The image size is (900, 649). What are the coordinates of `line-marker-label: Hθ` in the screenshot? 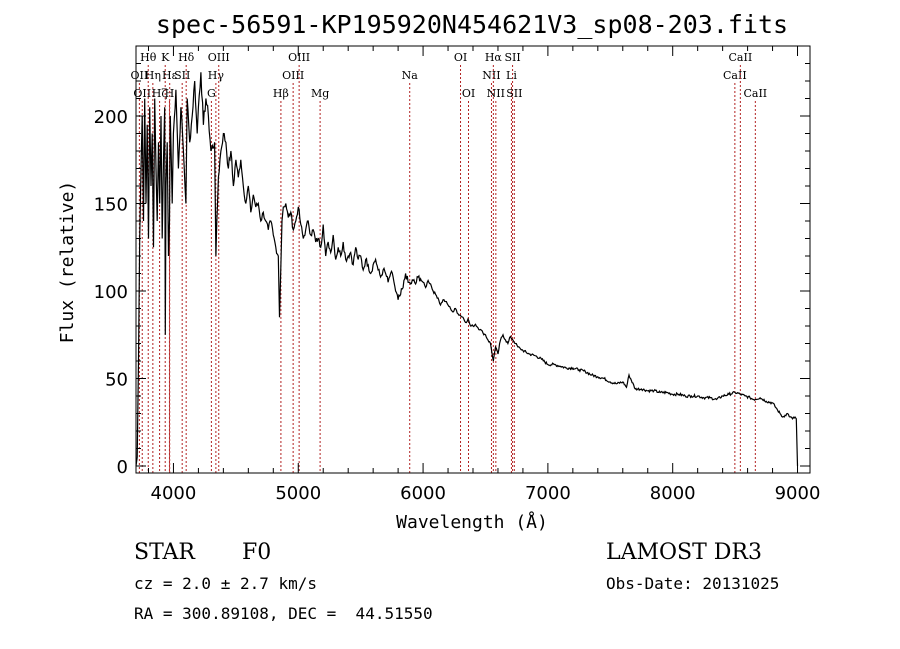 It's located at (148, 57).